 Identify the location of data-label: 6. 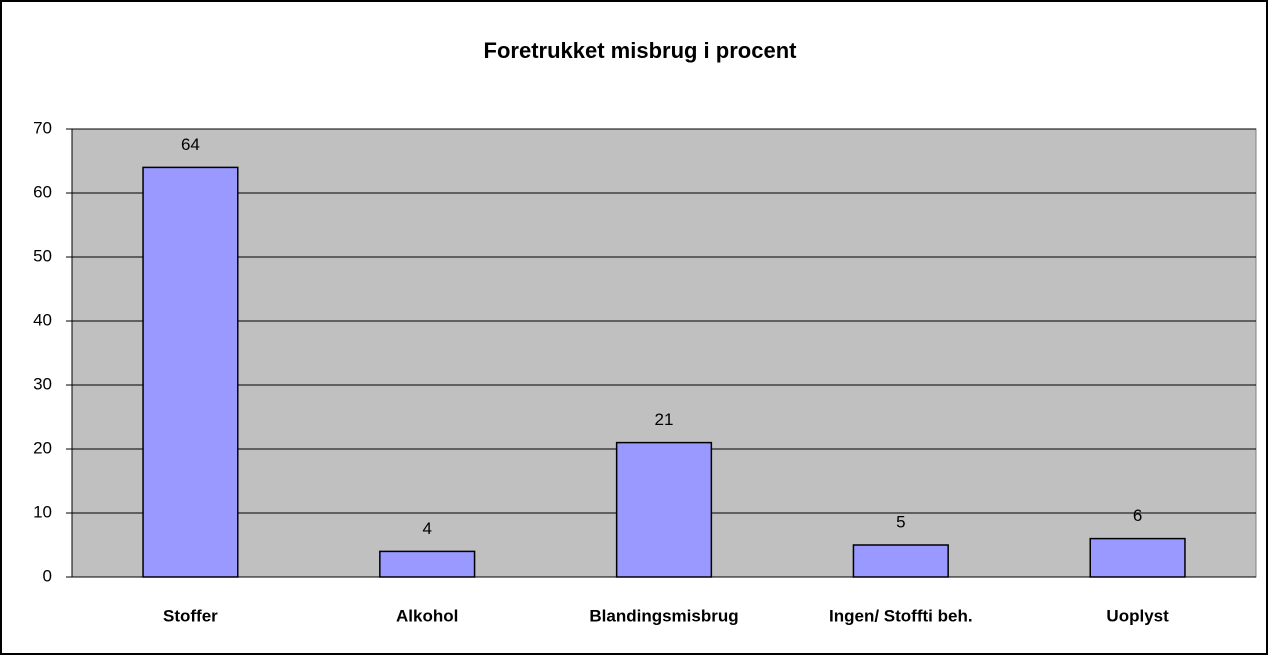
(1137, 515).